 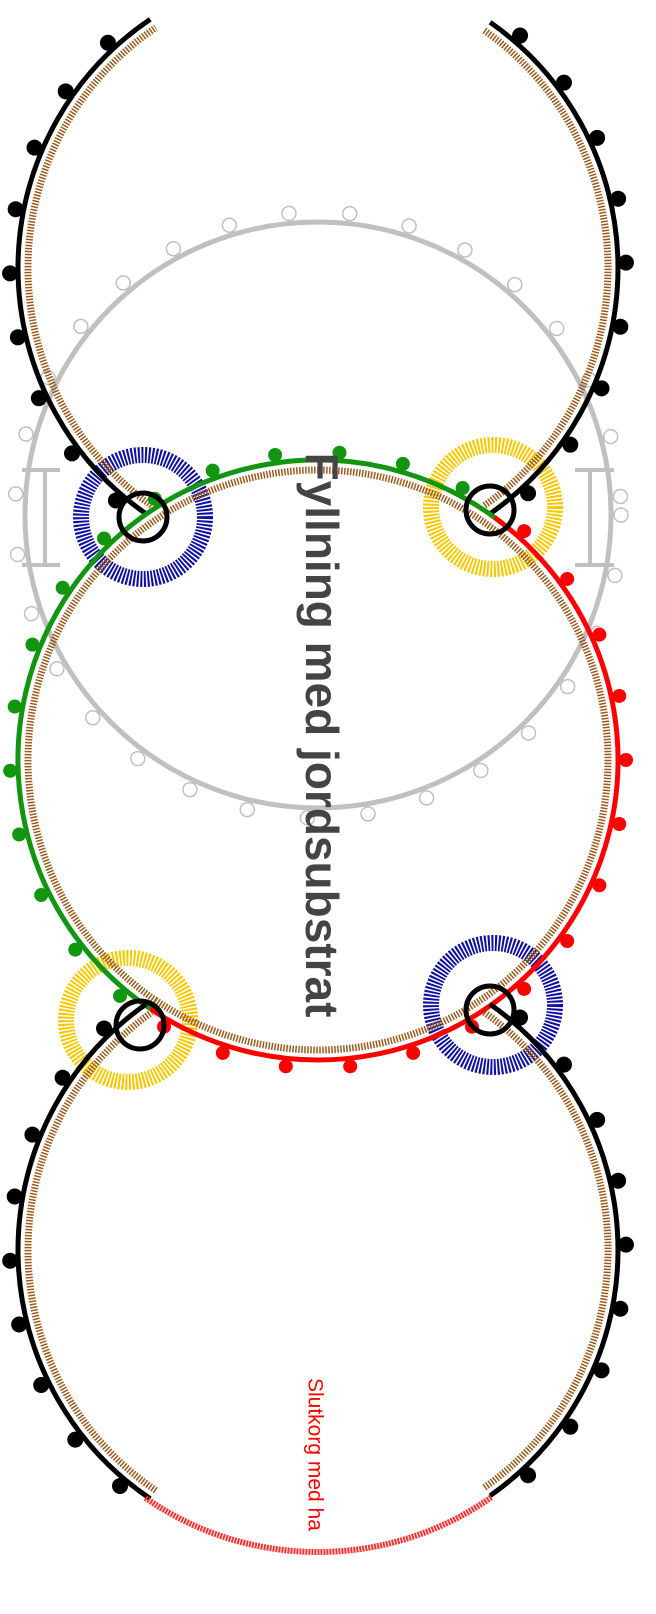 I want to click on red-arc, so click(x=318, y=1524).